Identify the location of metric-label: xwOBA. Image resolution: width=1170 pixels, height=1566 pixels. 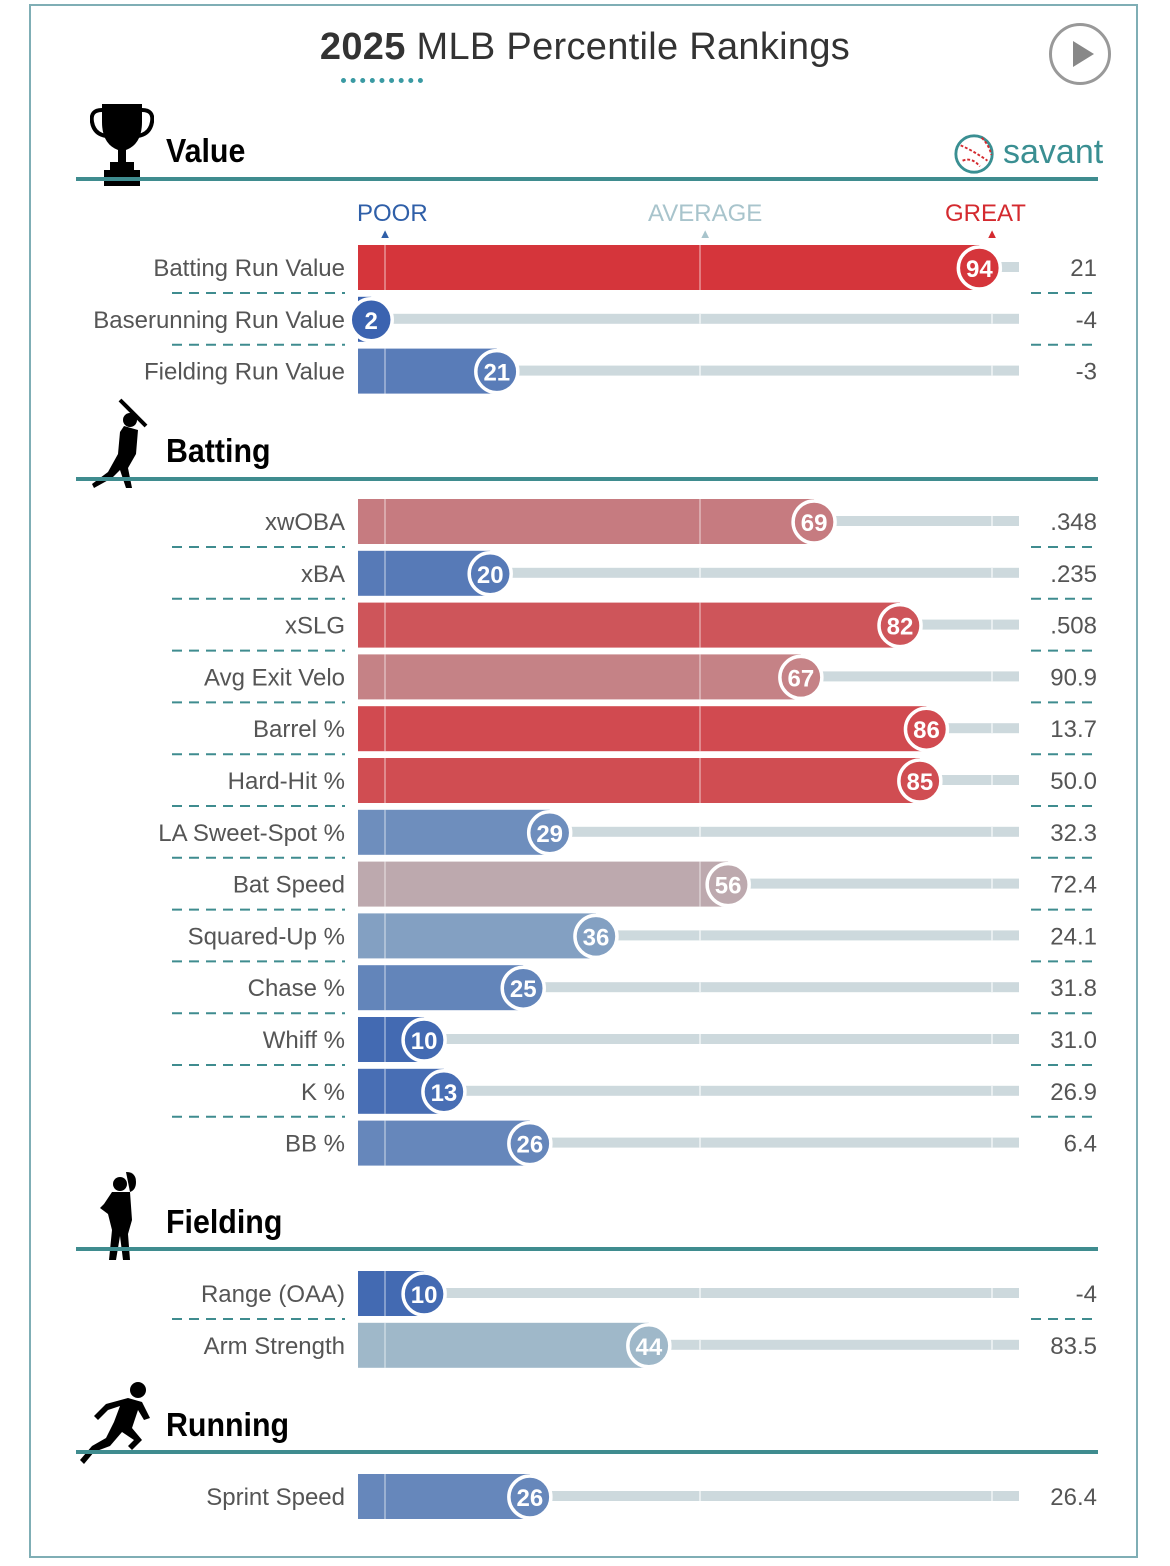
(305, 522).